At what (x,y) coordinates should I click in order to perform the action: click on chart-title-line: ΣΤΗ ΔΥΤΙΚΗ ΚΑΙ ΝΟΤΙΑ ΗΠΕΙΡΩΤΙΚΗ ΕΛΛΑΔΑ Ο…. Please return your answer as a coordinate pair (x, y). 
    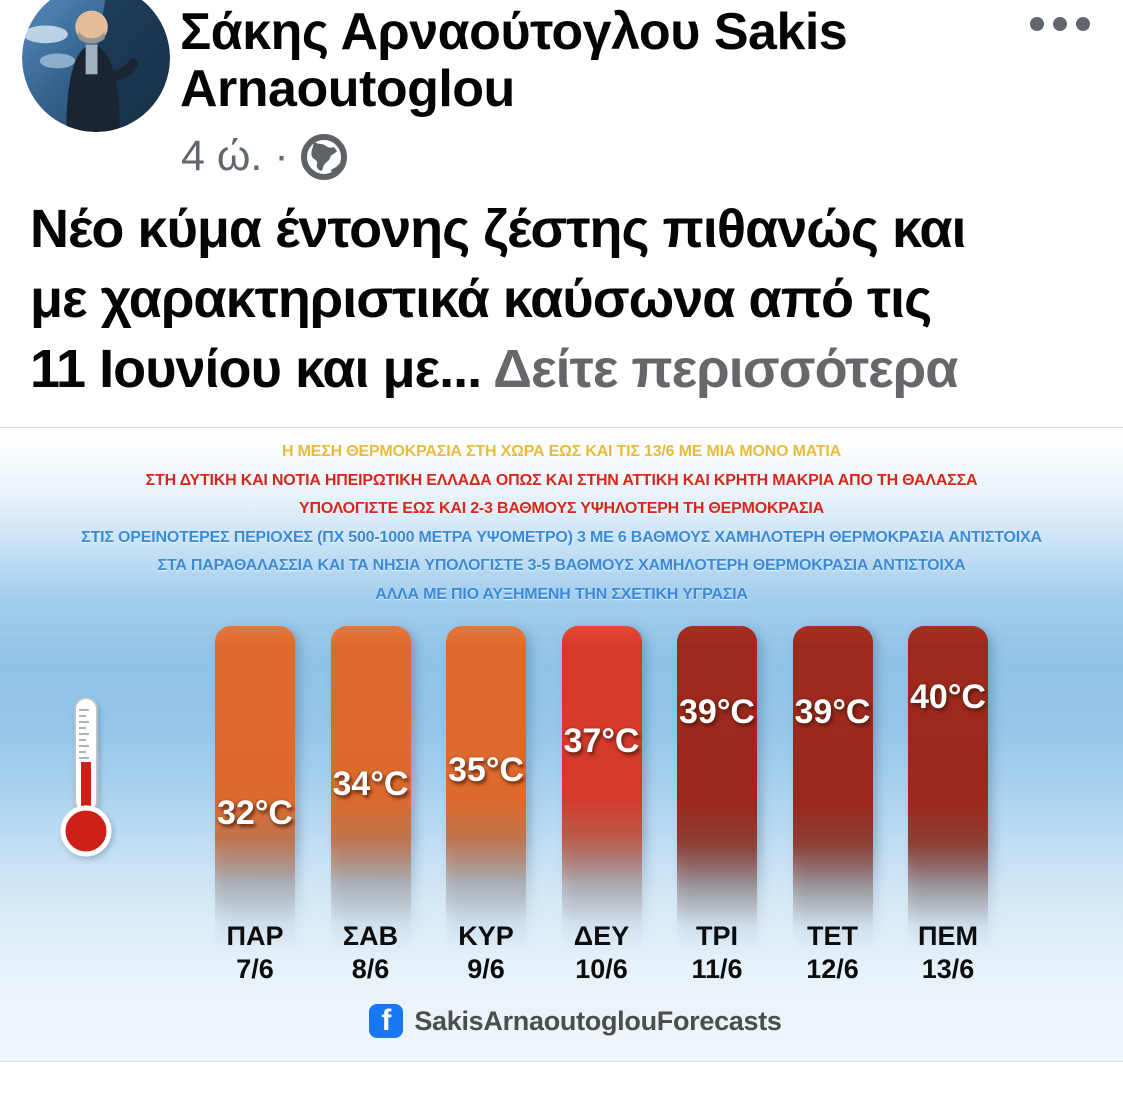
    Looking at the image, I should click on (561, 480).